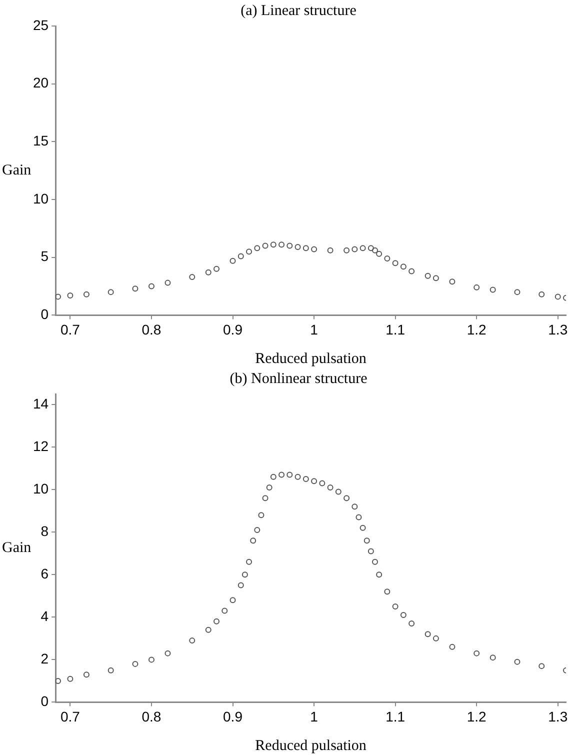 The image size is (571, 755). Describe the element at coordinates (44, 616) in the screenshot. I see `y-tick-label: 4` at that location.